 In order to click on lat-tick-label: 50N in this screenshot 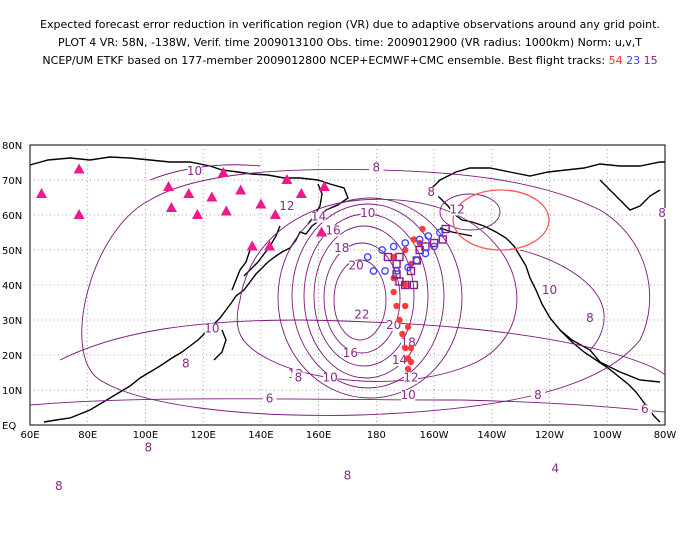, I will do `click(12, 251)`.